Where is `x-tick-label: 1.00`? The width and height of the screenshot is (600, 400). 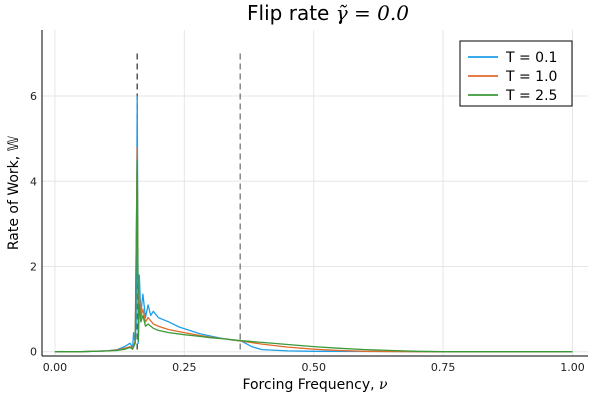 x-tick-label: 1.00 is located at coordinates (572, 367).